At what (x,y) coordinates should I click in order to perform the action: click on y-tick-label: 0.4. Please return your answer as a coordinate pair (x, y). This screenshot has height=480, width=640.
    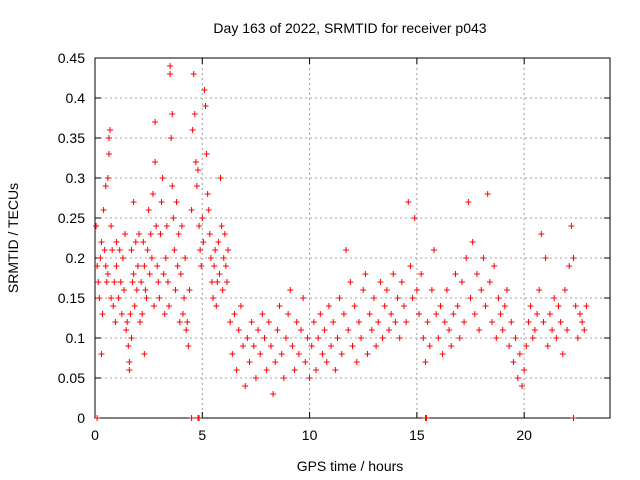
    Looking at the image, I should click on (76, 98).